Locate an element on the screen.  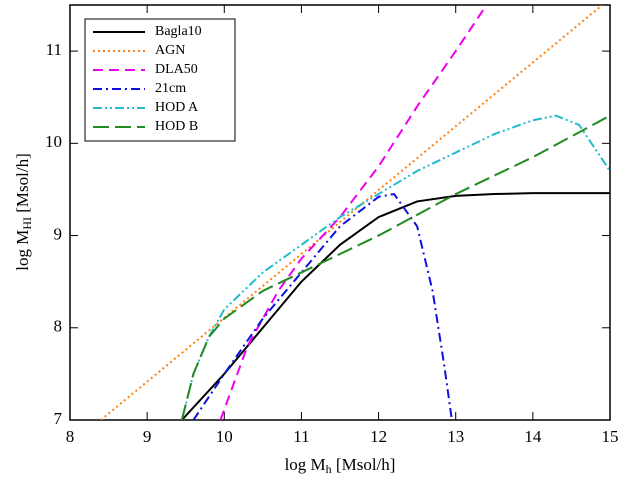
legend-box is located at coordinates (160, 80).